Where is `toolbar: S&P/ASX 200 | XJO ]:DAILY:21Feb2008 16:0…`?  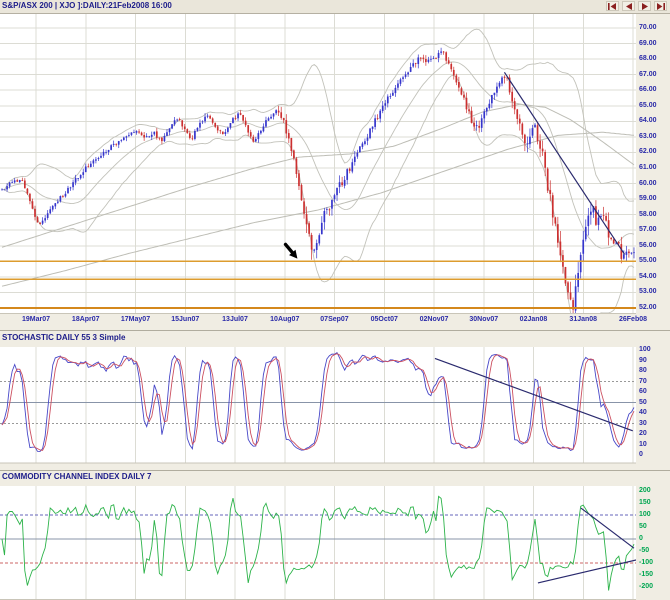
toolbar: S&P/ASX 200 | XJO ]:DAILY:21Feb2008 16:0… is located at coordinates (335, 7).